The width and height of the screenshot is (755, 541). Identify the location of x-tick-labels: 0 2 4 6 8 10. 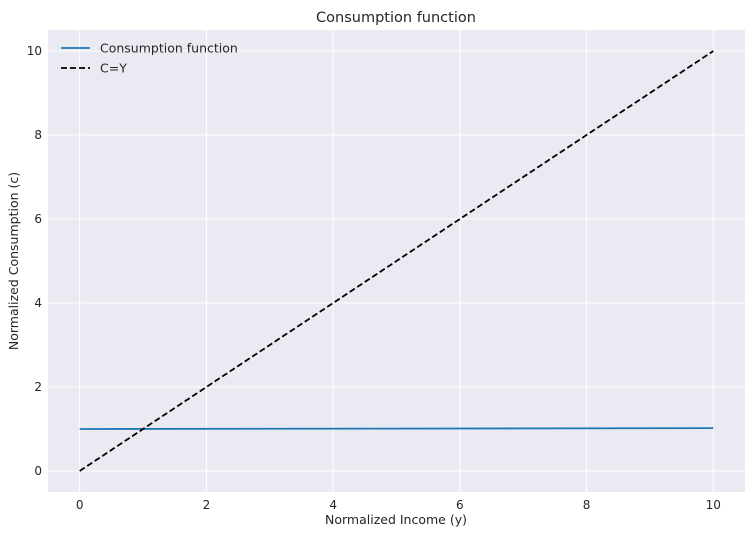
(398, 505).